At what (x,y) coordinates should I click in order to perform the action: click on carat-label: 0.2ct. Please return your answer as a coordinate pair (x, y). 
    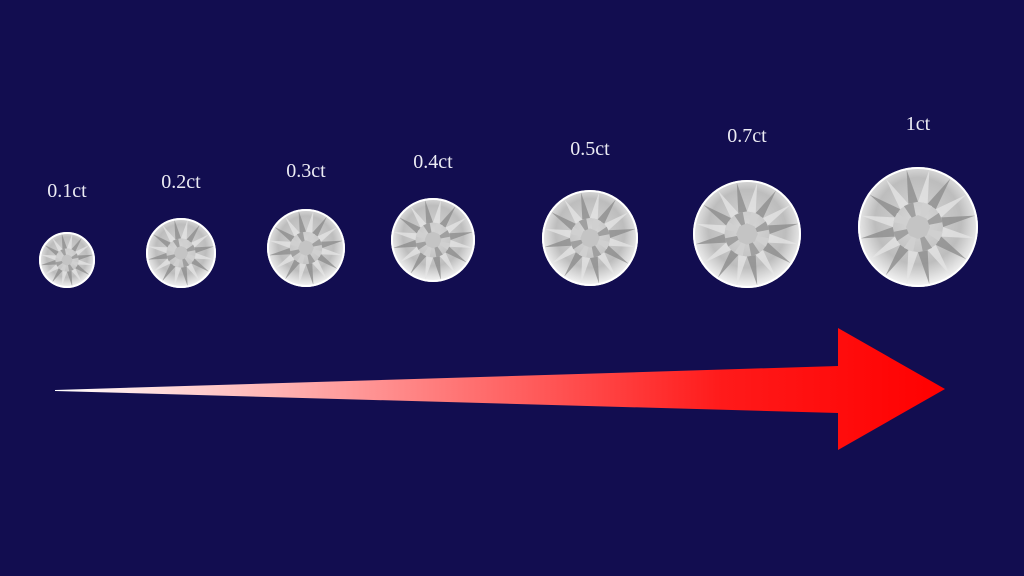
    Looking at the image, I should click on (181, 182).